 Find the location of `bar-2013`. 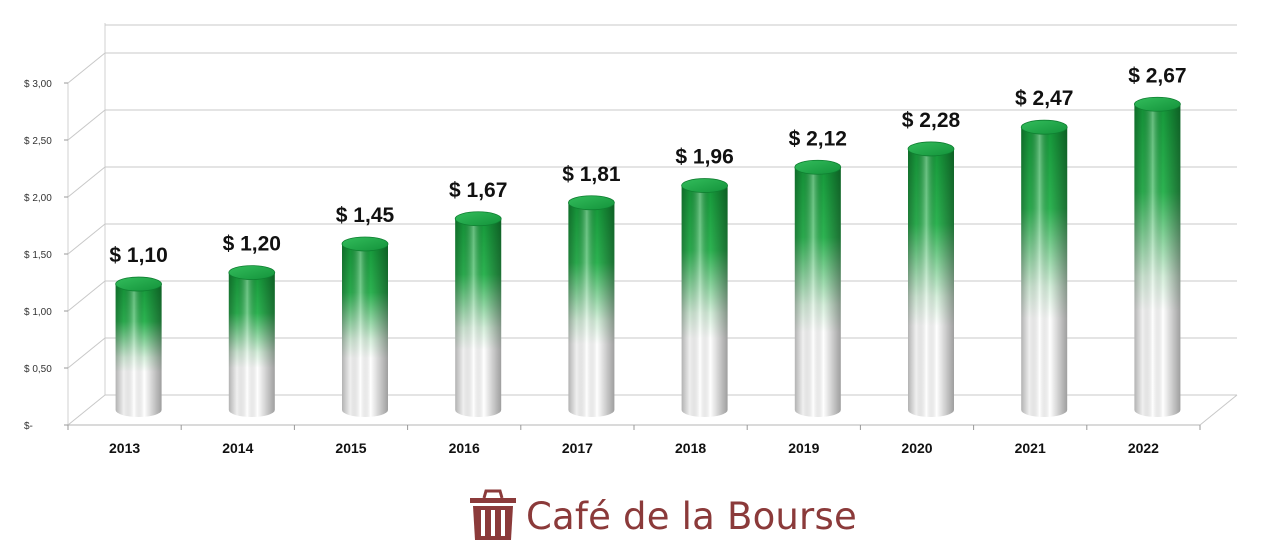

bar-2013 is located at coordinates (139, 346).